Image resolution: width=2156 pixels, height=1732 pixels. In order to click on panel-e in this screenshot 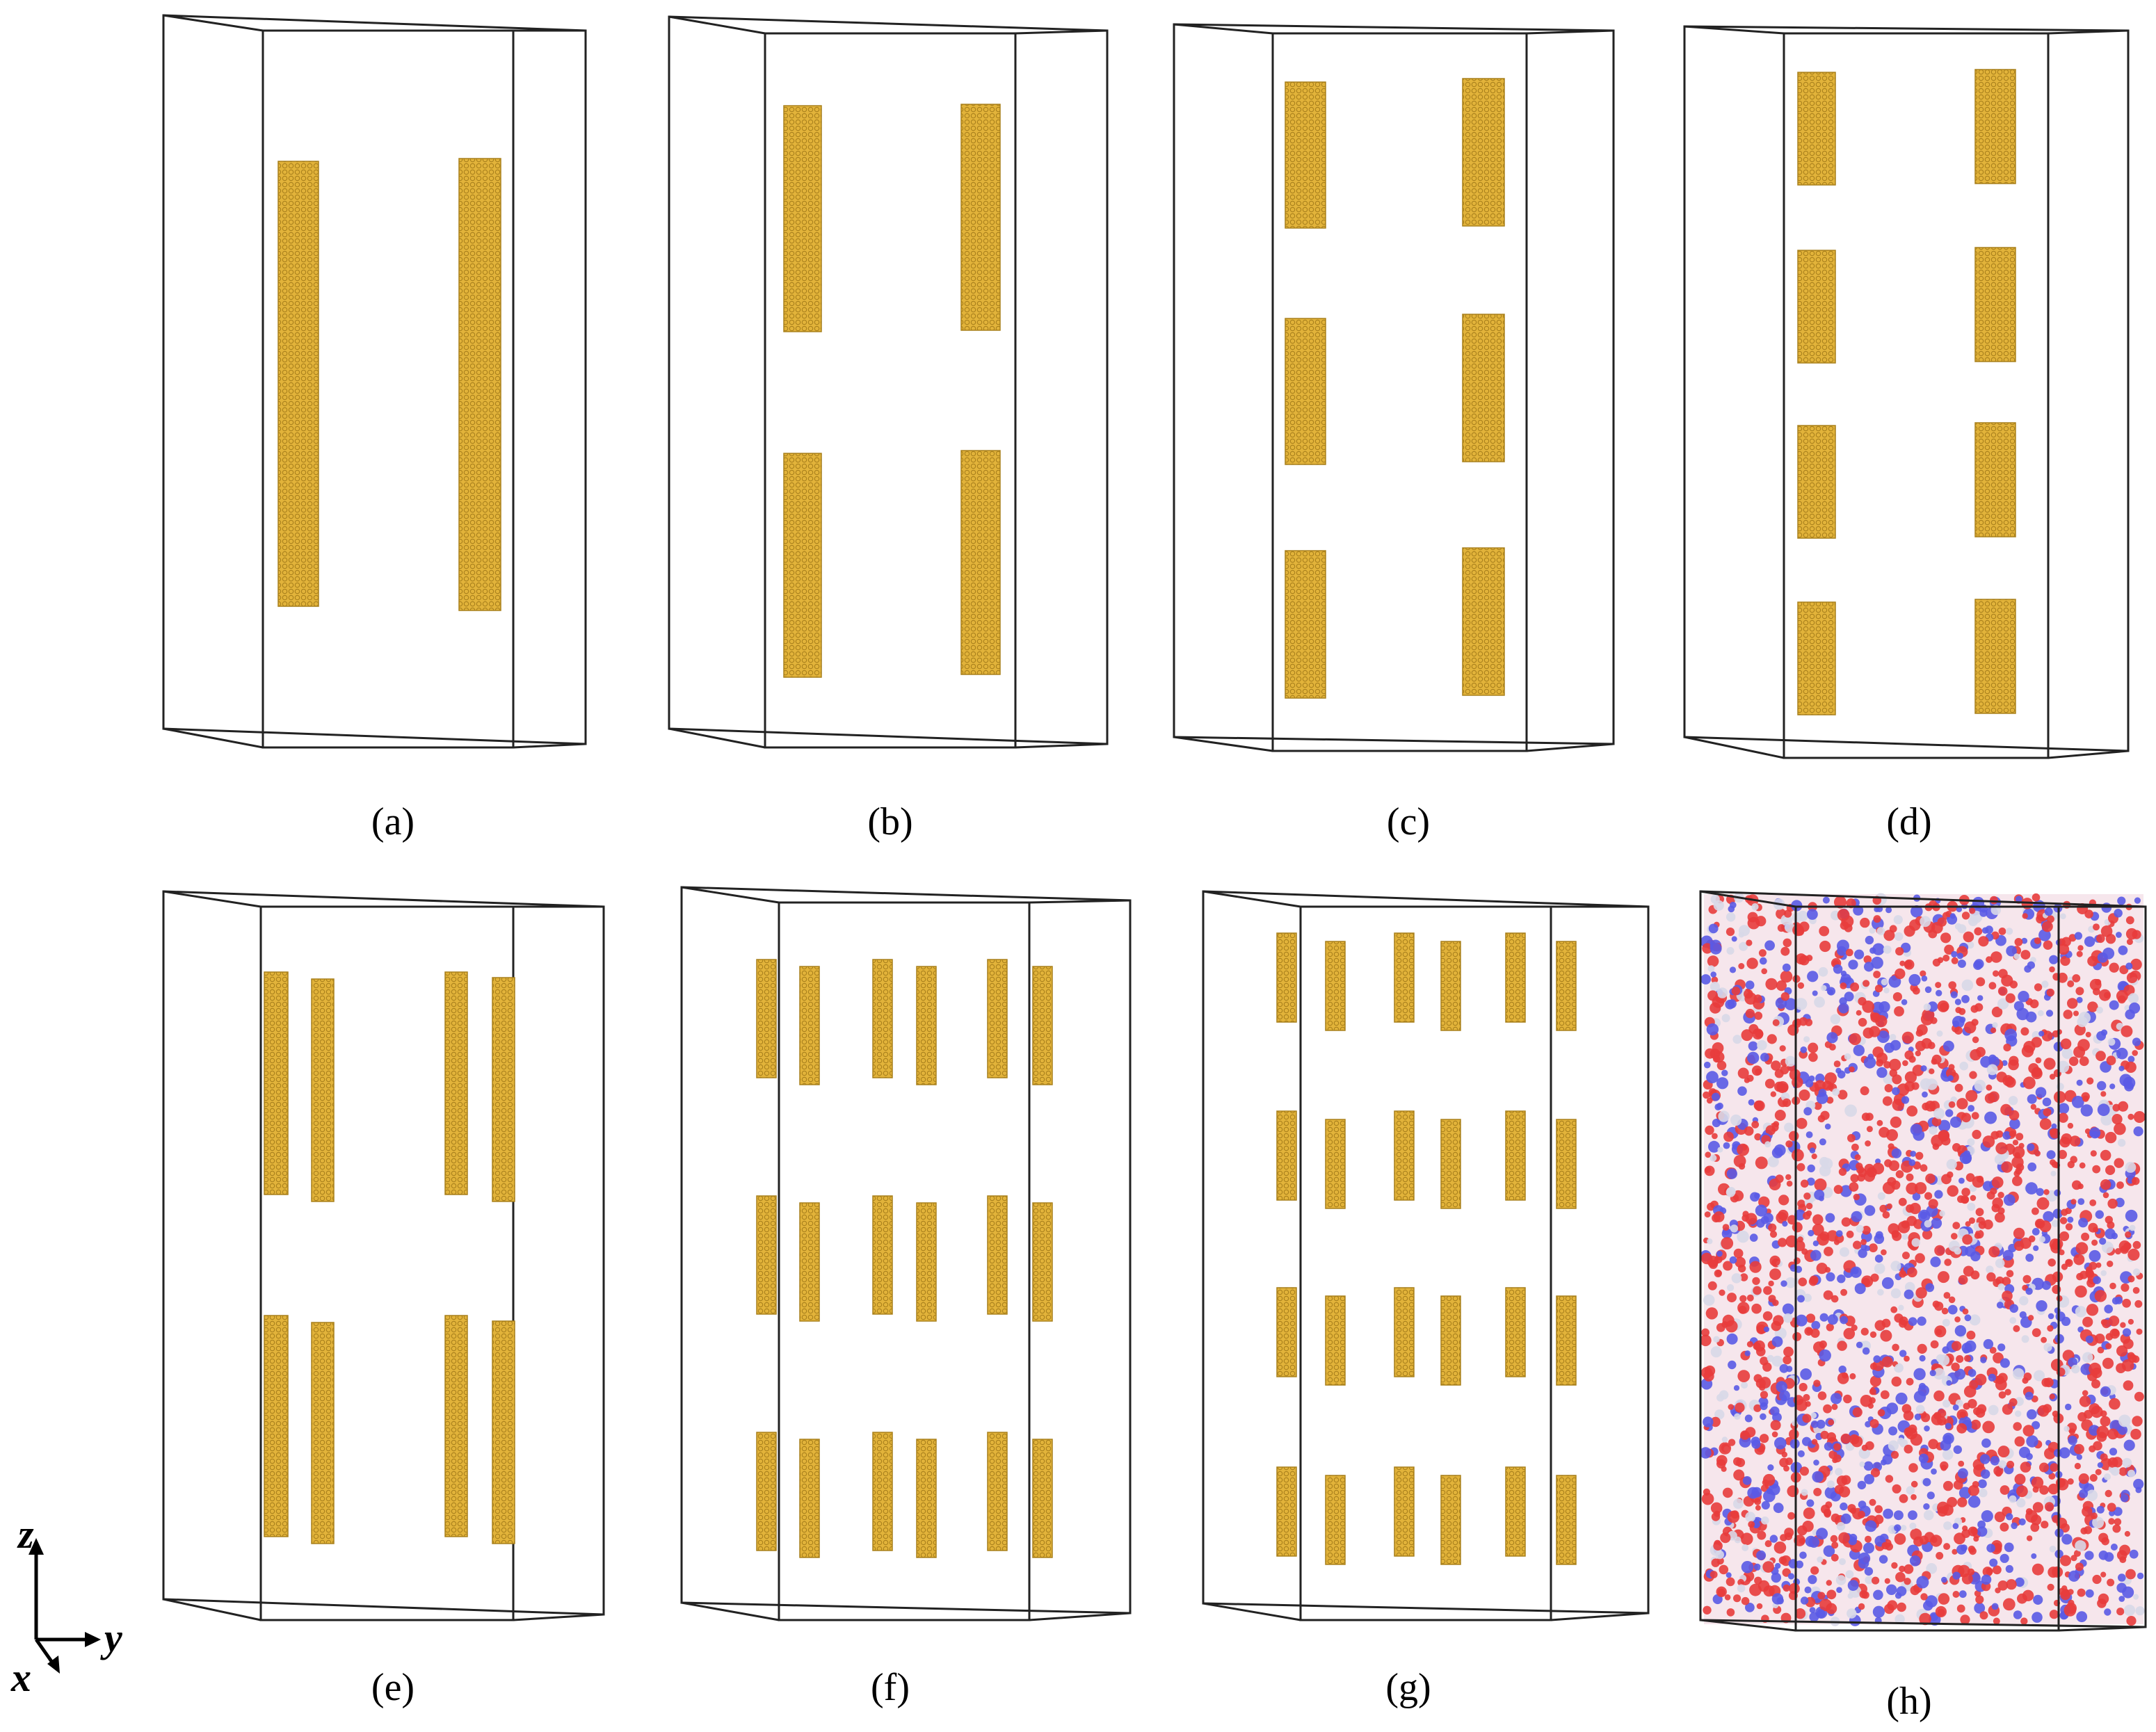, I will do `click(383, 1255)`.